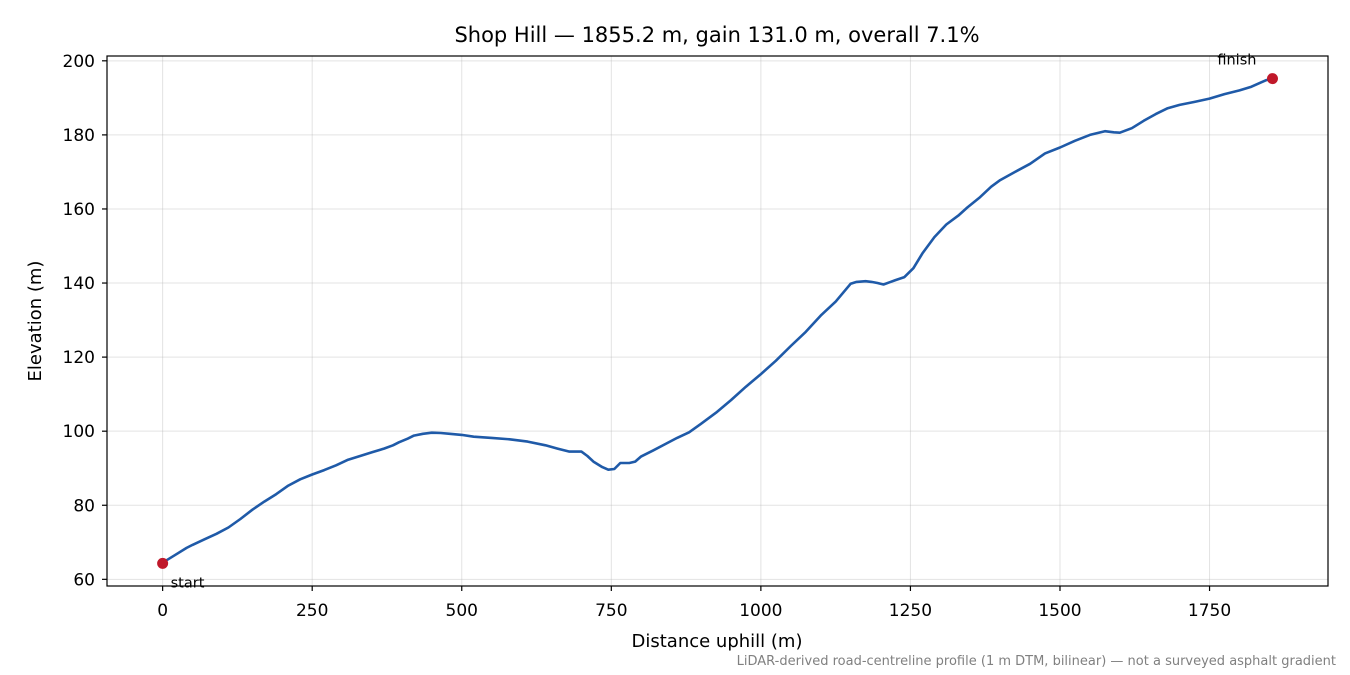  Describe the element at coordinates (694, 603) in the screenshot. I see `x-axis: 0 250 500 750 1000 1250 1500 1750` at that location.